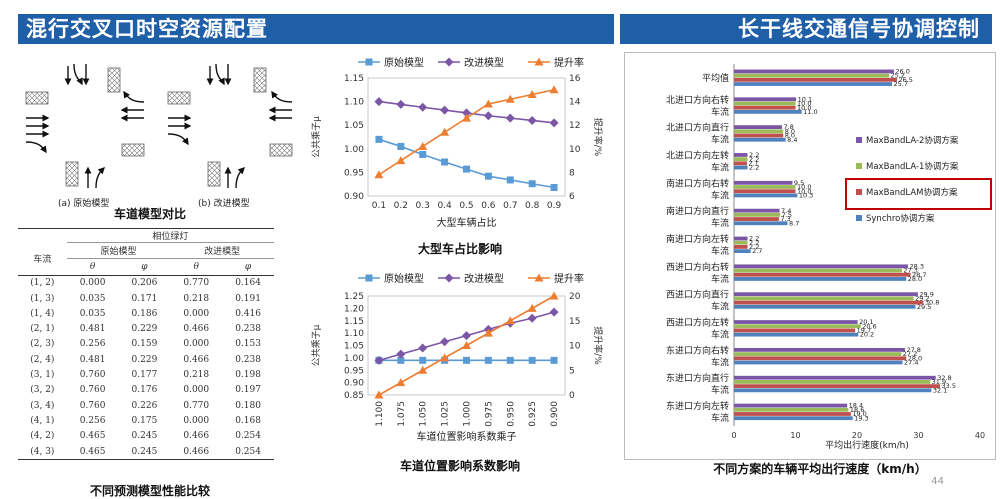  I want to click on x-tick-label: 1.075, so click(402, 414).